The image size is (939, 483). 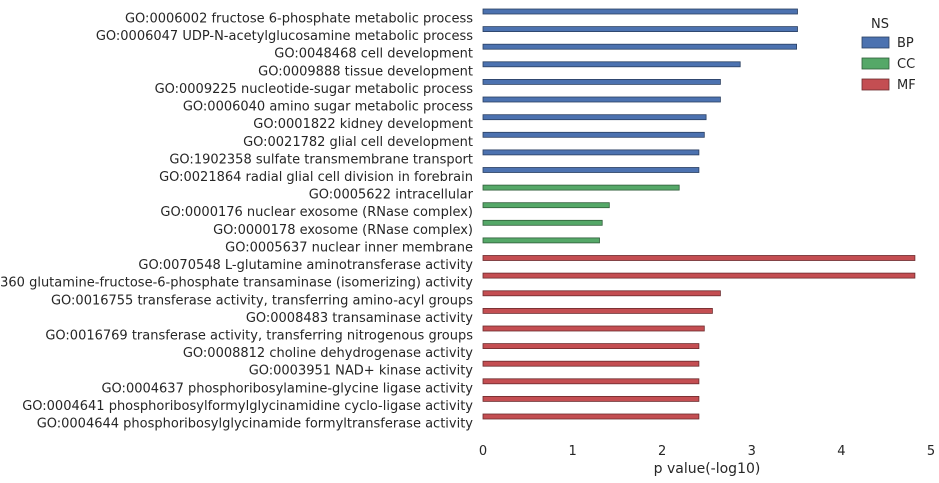 What do you see at coordinates (707, 451) in the screenshot?
I see `x-tick-labels-group: 0 1 2 3 4 5` at bounding box center [707, 451].